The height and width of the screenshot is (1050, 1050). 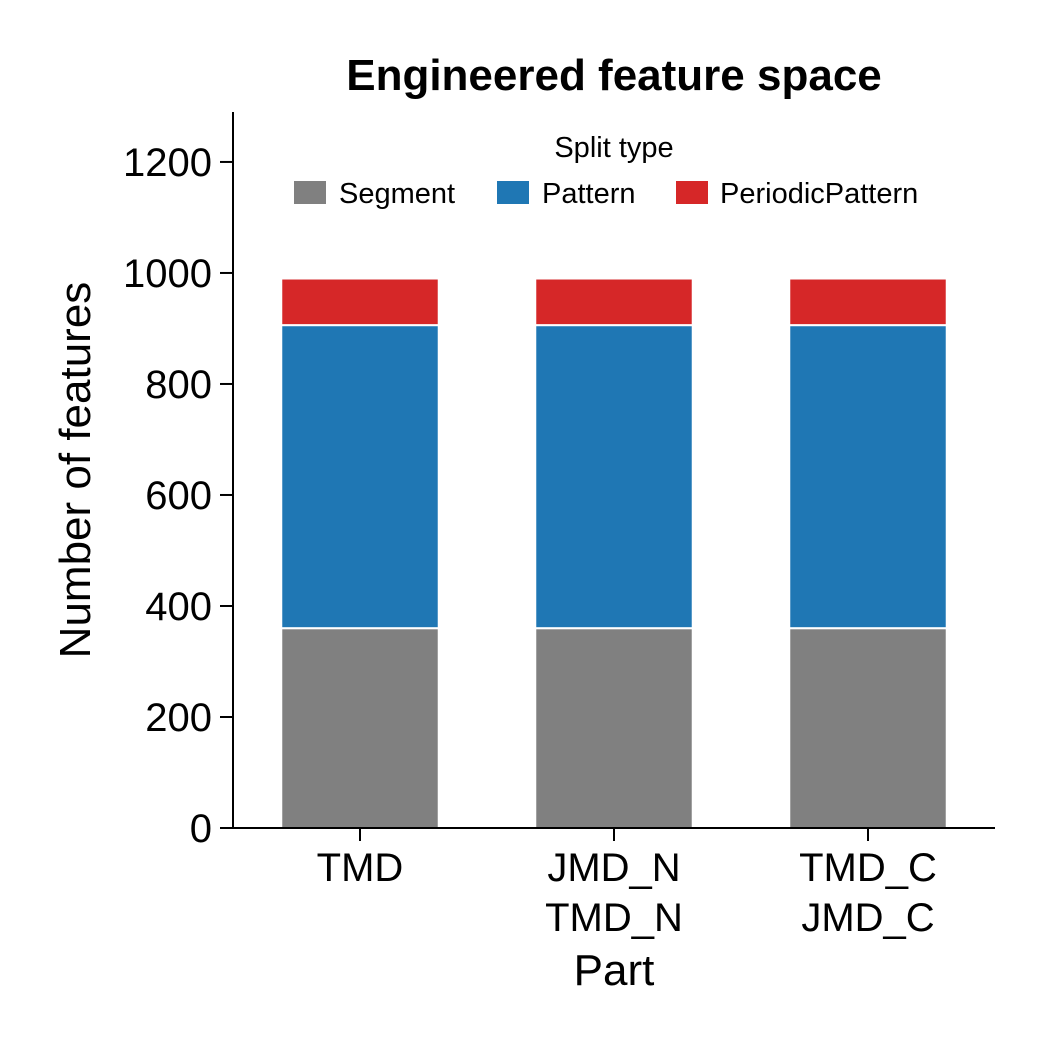 What do you see at coordinates (819, 194) in the screenshot?
I see `legend-label-periodicpattern: PeriodicPattern` at bounding box center [819, 194].